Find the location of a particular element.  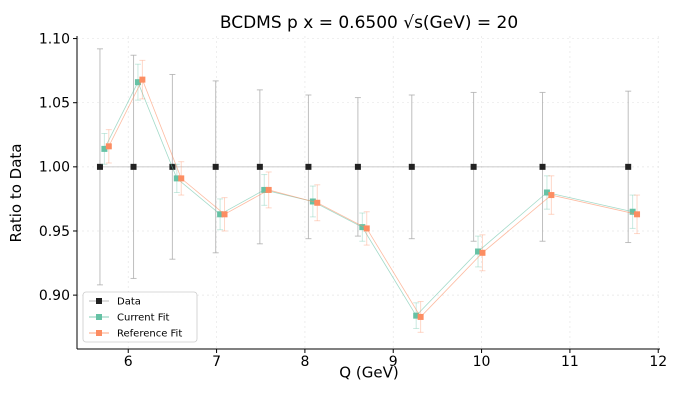

legend-item: Data is located at coordinates (115, 302).